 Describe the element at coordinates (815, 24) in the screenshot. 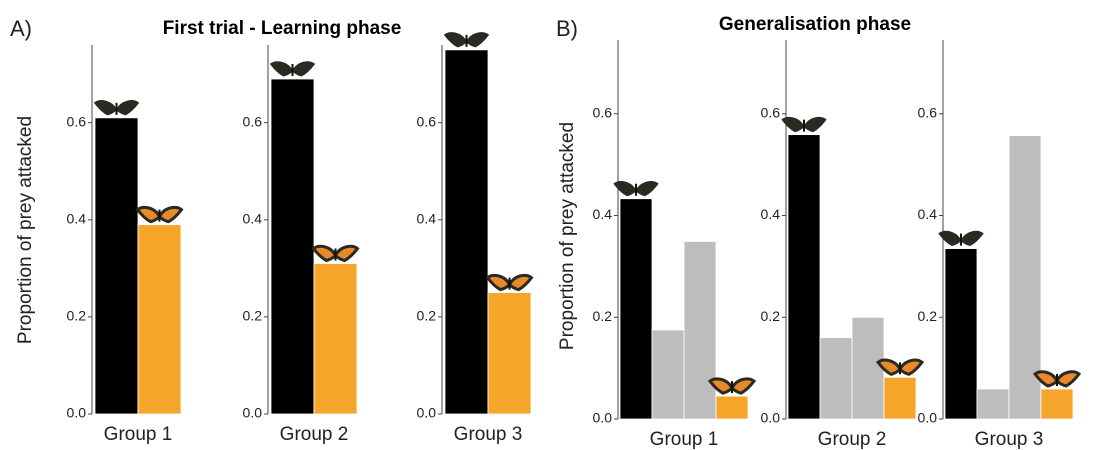

I see `chart-title: Generalisation phase` at that location.